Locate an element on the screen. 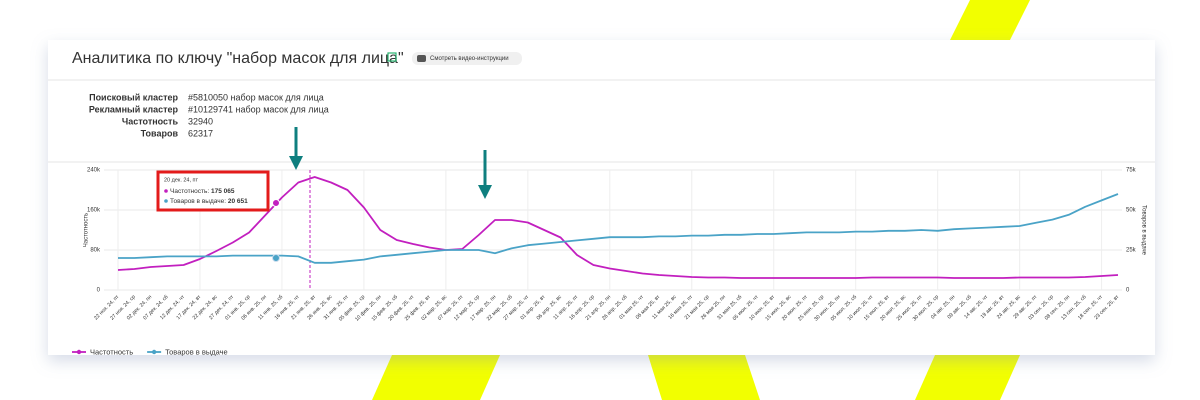 This screenshot has height=400, width=1200. tooltip-value: 175 065 is located at coordinates (223, 191).